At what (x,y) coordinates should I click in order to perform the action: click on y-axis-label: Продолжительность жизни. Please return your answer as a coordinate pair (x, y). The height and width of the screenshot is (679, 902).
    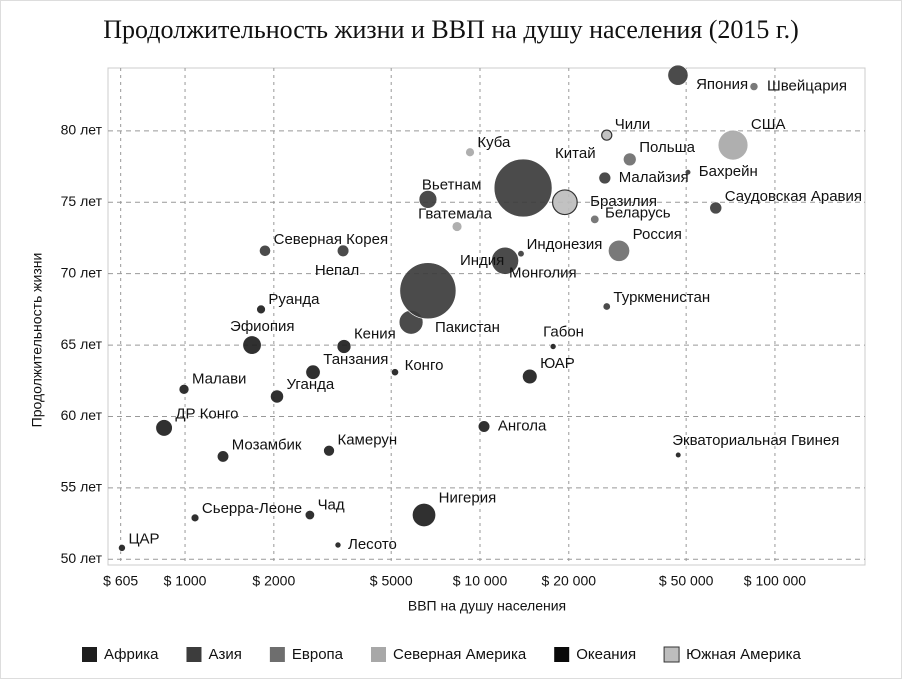
    Looking at the image, I should click on (37, 340).